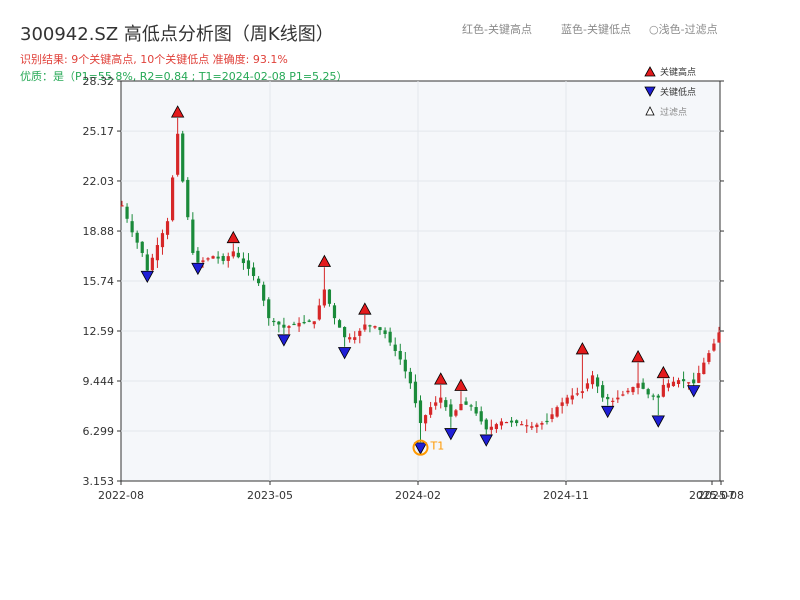 This screenshot has height=600, width=800. What do you see at coordinates (437, 446) in the screenshot?
I see `t1-label: T1` at bounding box center [437, 446].